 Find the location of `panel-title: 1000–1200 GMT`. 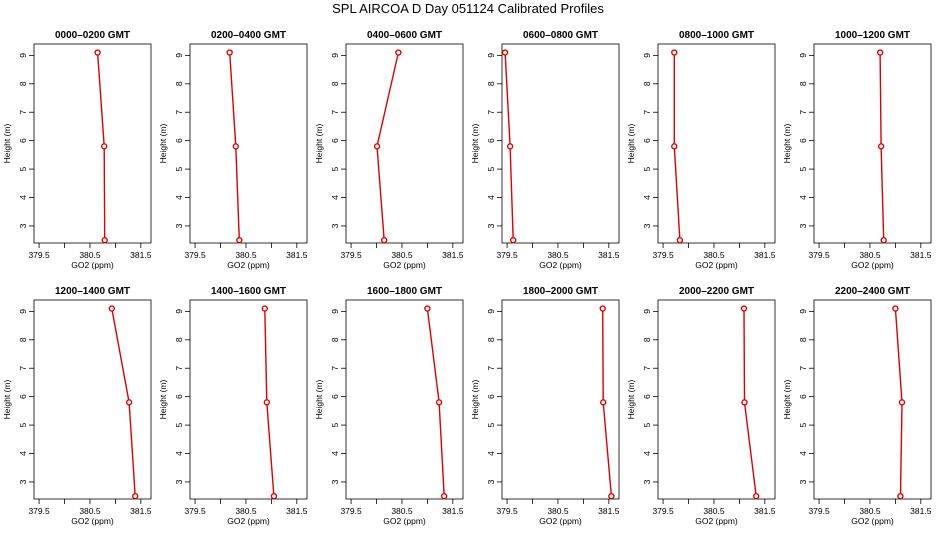

panel-title: 1000–1200 GMT is located at coordinates (872, 35).